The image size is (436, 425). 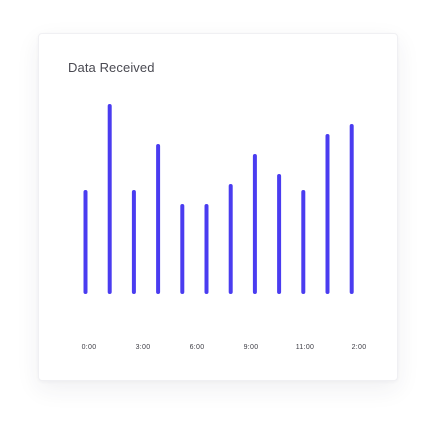 I want to click on x-tick-label: 2:00, so click(x=359, y=347).